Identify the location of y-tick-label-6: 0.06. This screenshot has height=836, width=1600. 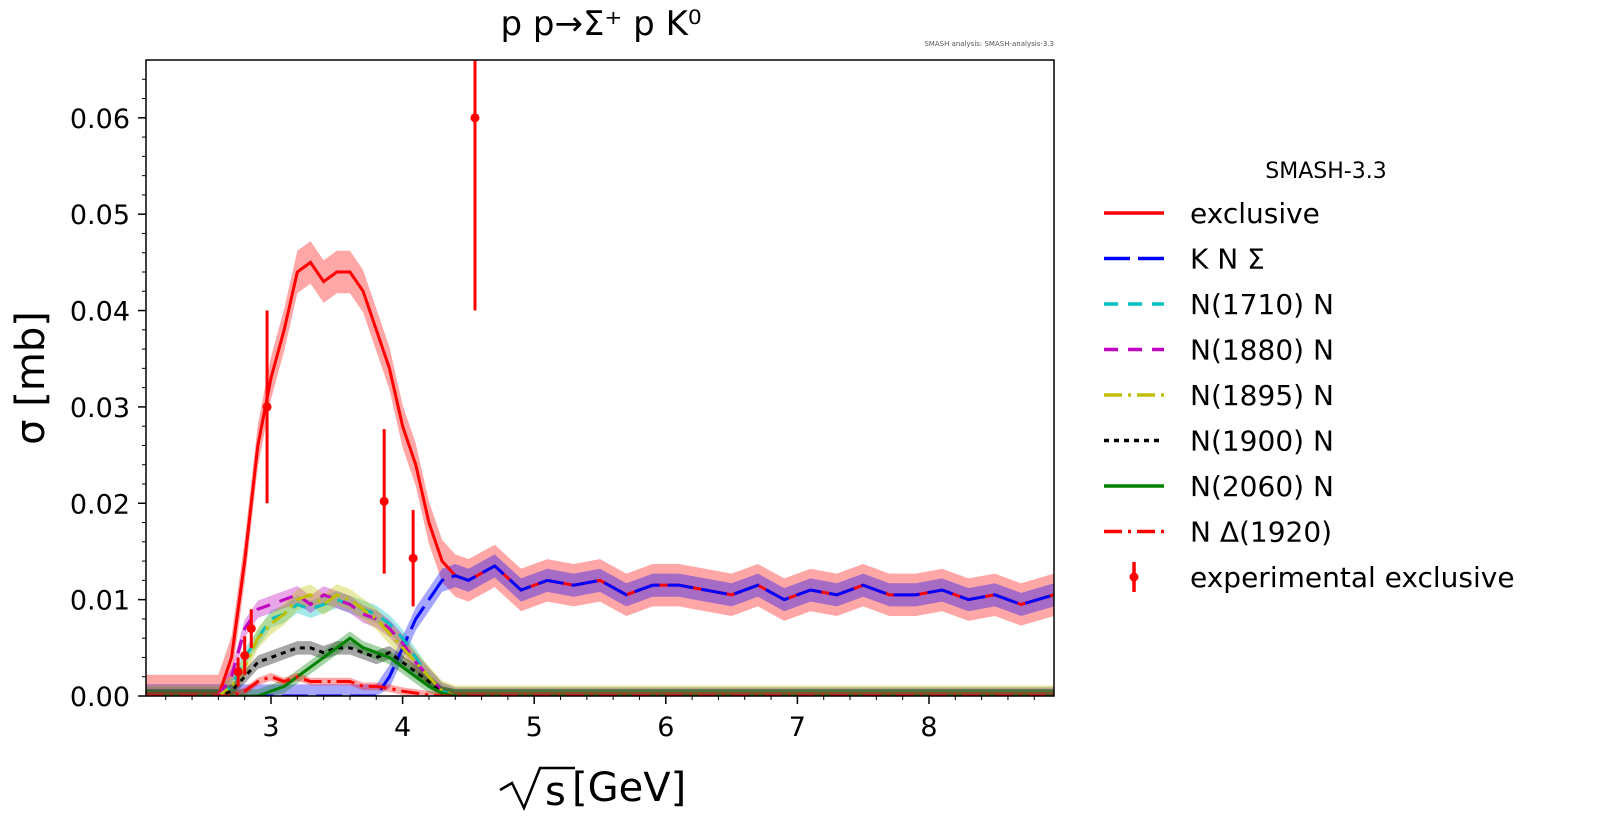
(100, 119).